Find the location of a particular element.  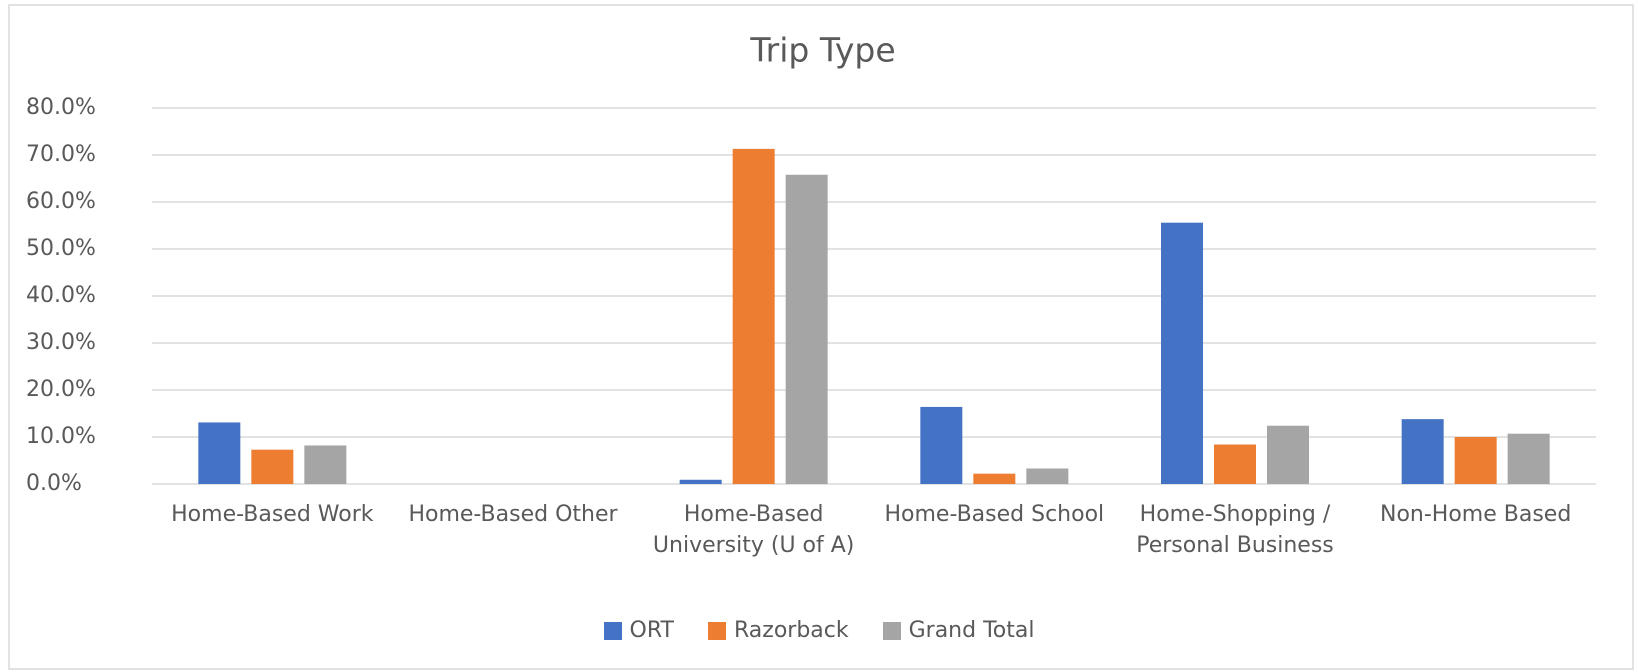

x-tick-label: Home-Based School is located at coordinates (994, 514).